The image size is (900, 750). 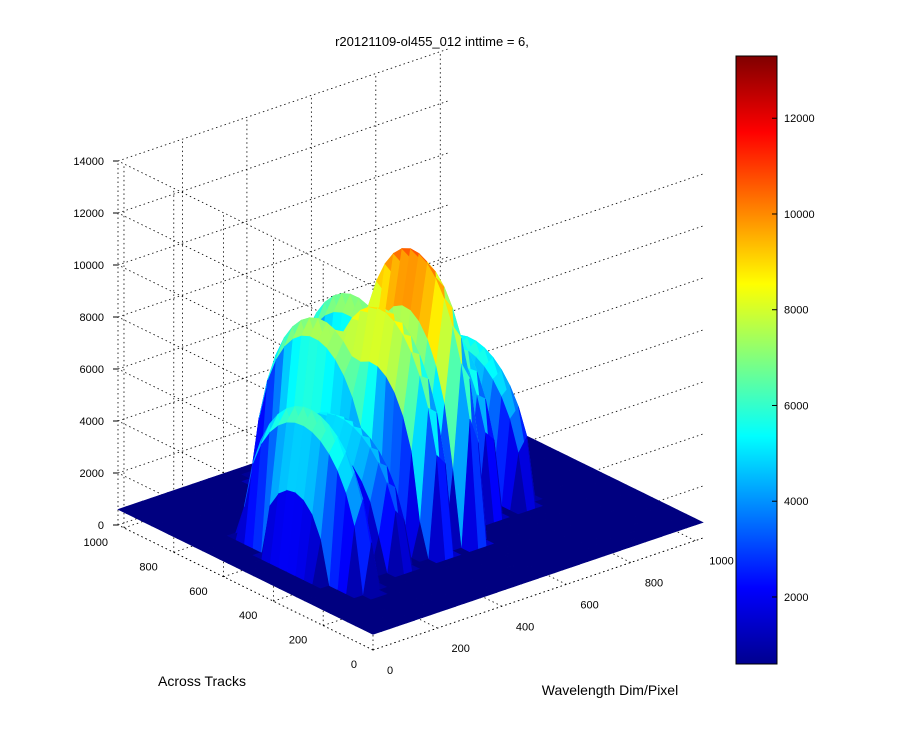 What do you see at coordinates (101, 526) in the screenshot?
I see `z-tick-label: 0` at bounding box center [101, 526].